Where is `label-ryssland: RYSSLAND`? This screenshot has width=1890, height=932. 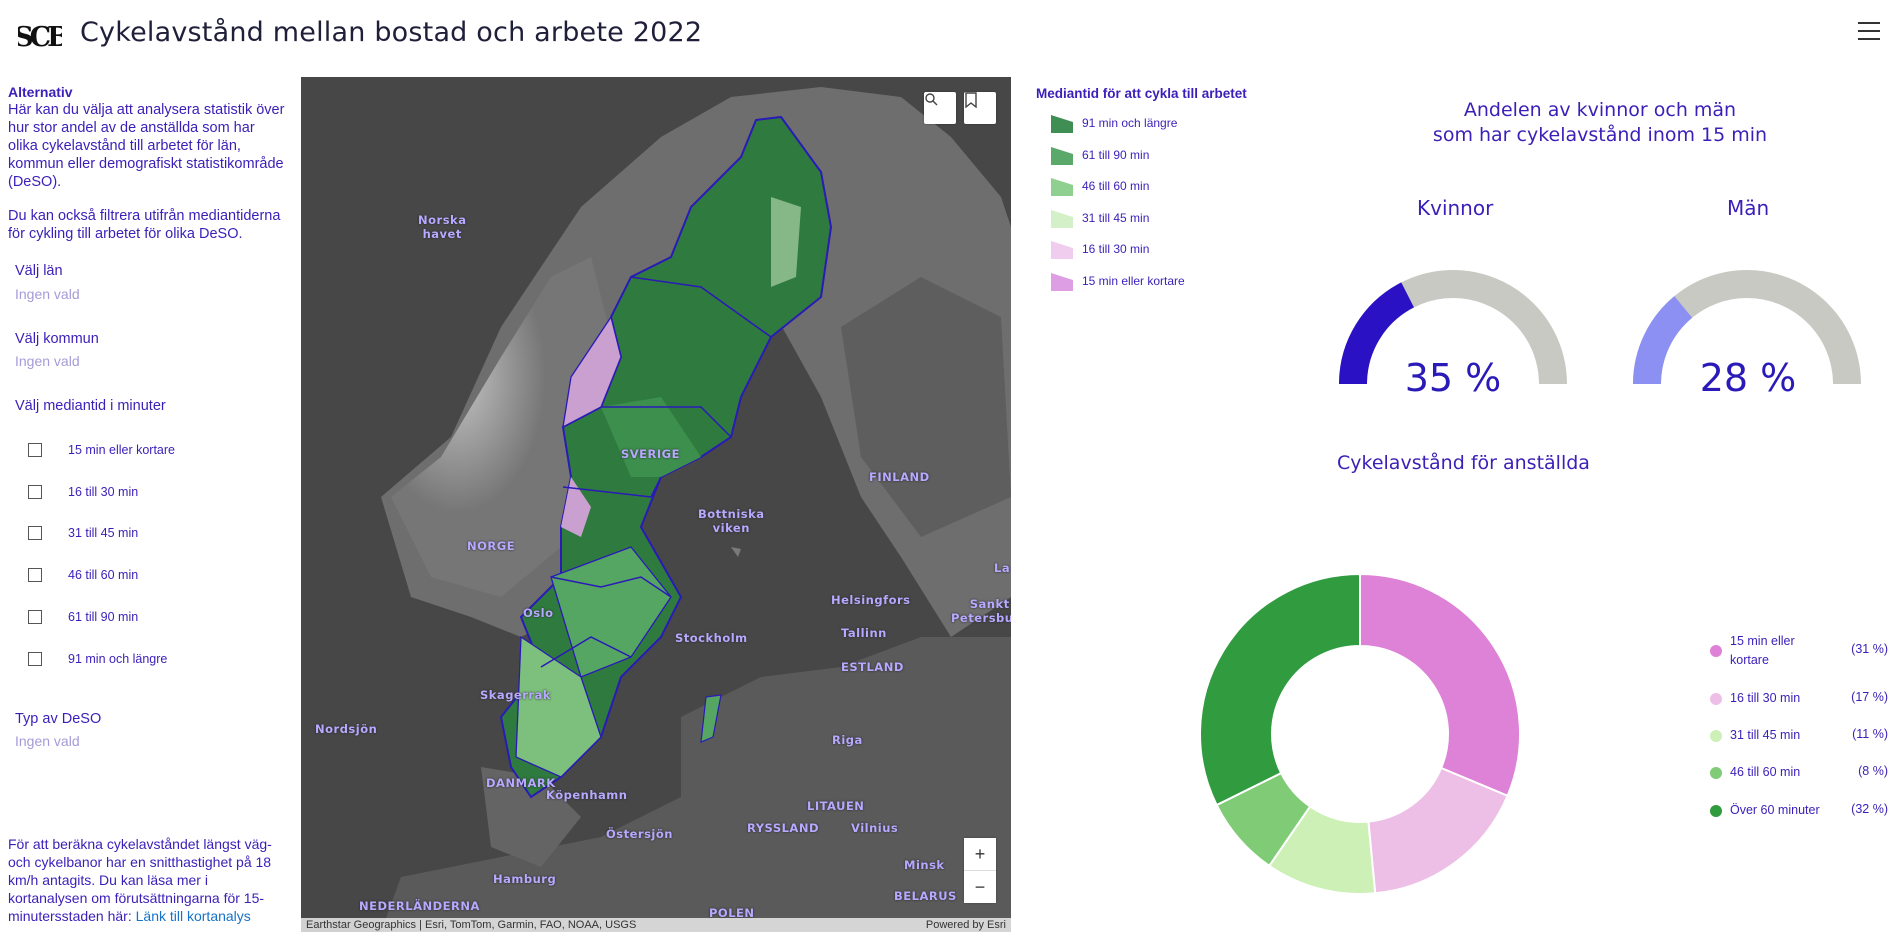 label-ryssland: RYSSLAND is located at coordinates (783, 828).